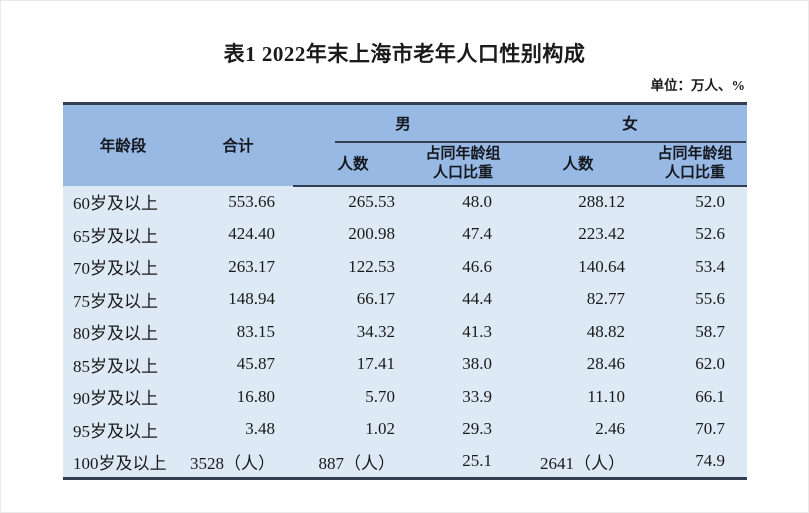 This screenshot has height=513, width=809. Describe the element at coordinates (578, 201) in the screenshot. I see `cell-female-count: 288.12` at that location.